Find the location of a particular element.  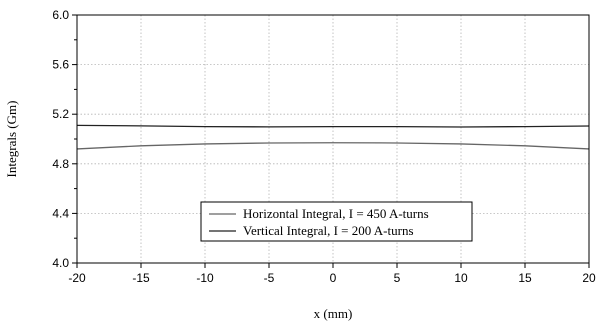

y-tick-label: 5.2 is located at coordinates (60, 114).